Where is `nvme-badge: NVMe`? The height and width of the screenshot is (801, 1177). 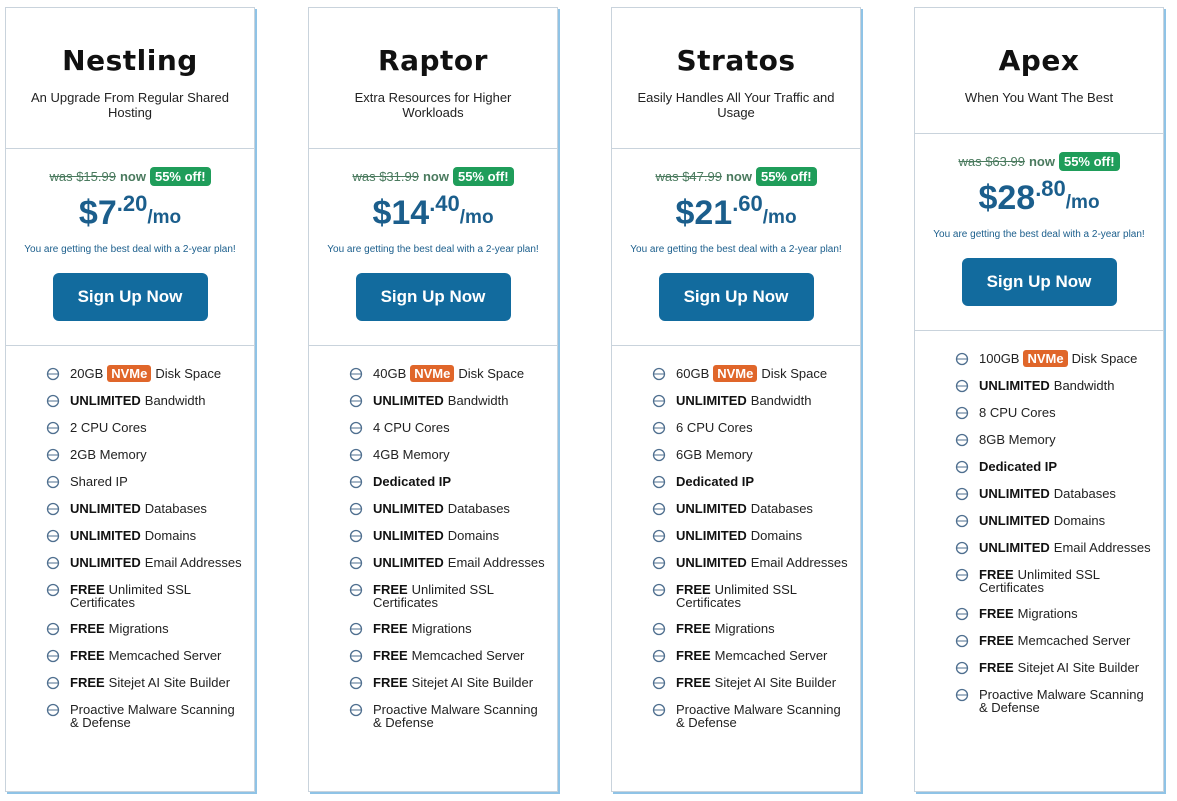 nvme-badge: NVMe is located at coordinates (432, 373).